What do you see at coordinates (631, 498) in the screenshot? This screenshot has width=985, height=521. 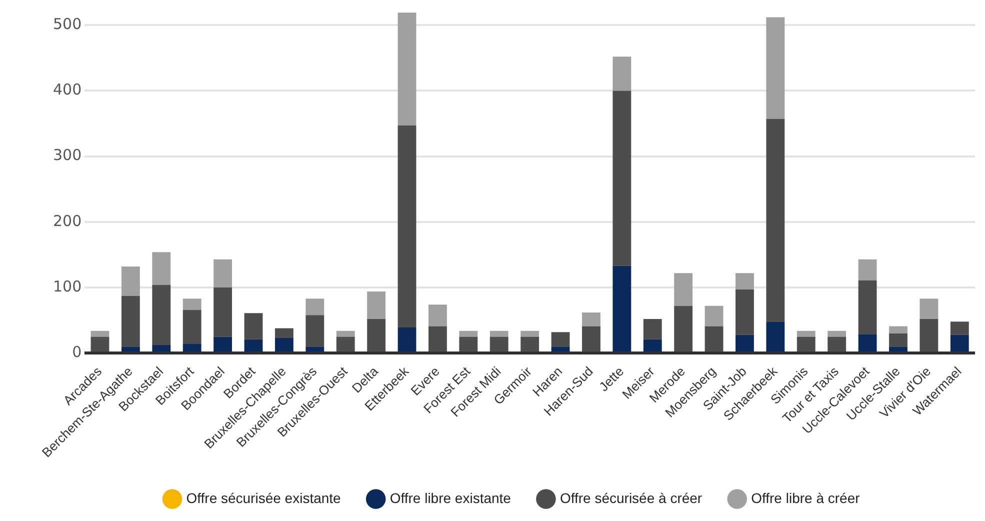 I see `legend-label: Offre sécurisée à créer` at bounding box center [631, 498].